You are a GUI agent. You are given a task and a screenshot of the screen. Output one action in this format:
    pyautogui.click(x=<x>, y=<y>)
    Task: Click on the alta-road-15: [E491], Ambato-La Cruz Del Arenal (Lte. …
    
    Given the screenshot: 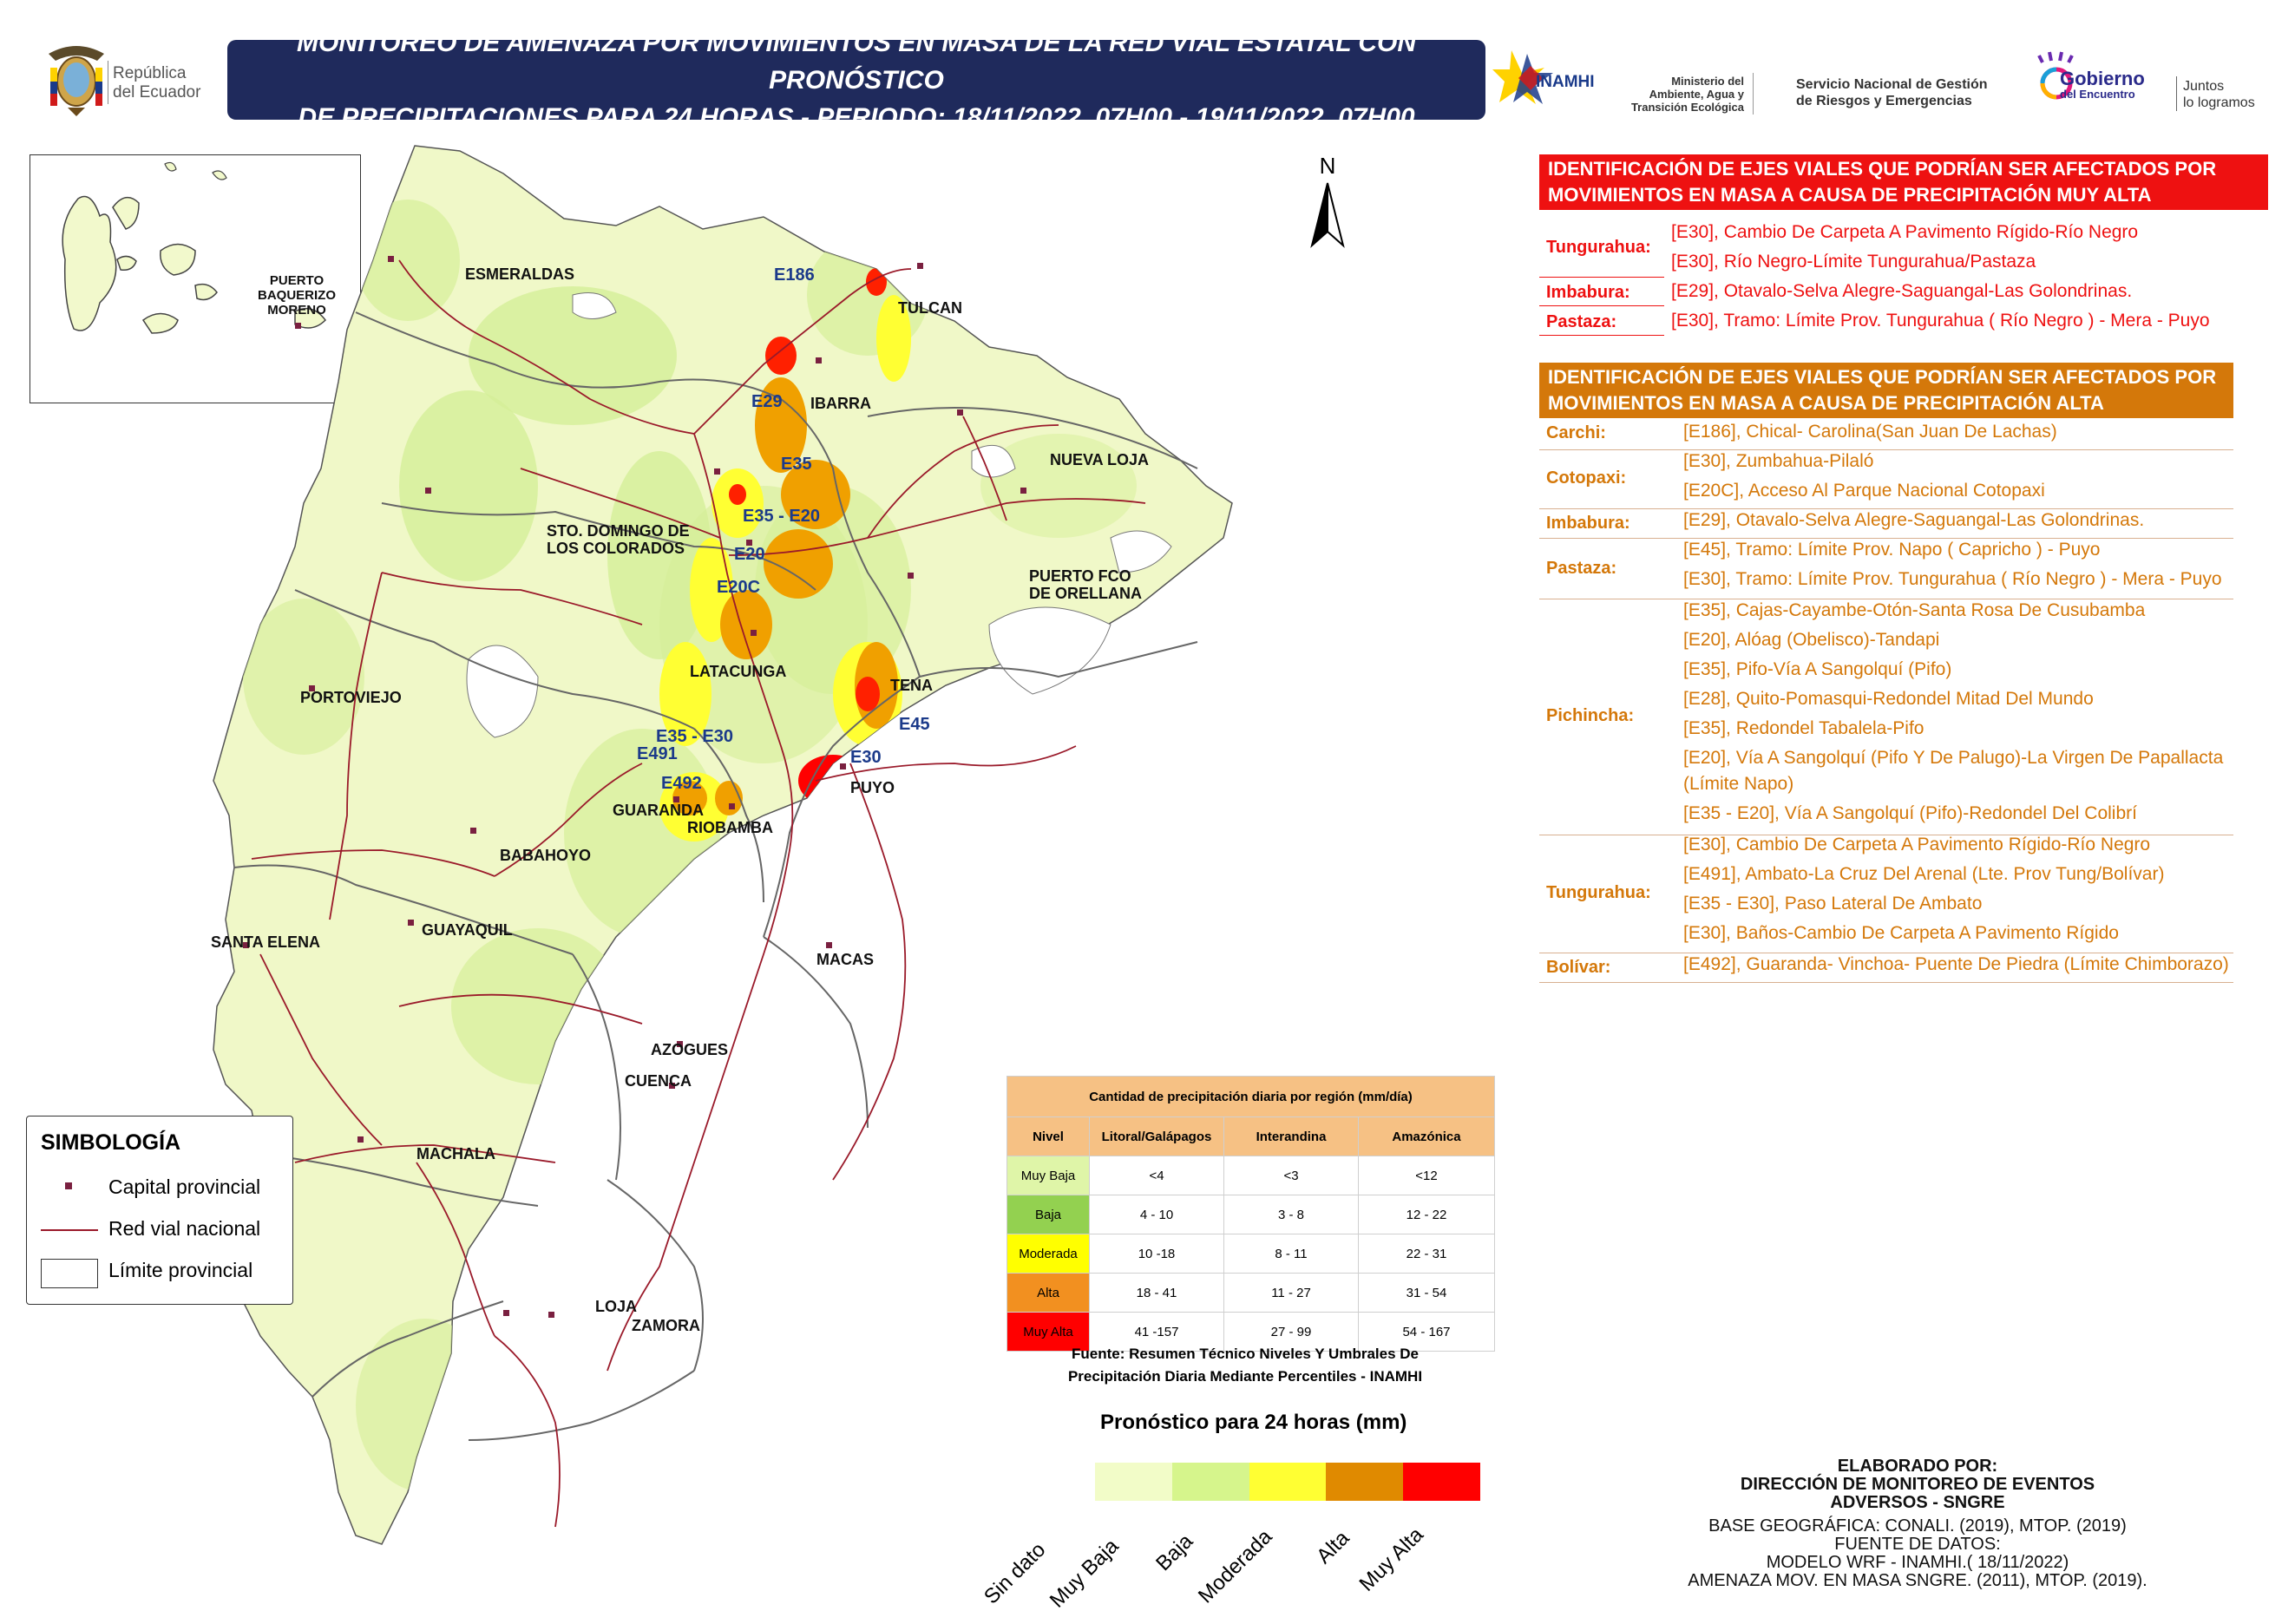 What is the action you would take?
    pyautogui.click(x=1924, y=874)
    